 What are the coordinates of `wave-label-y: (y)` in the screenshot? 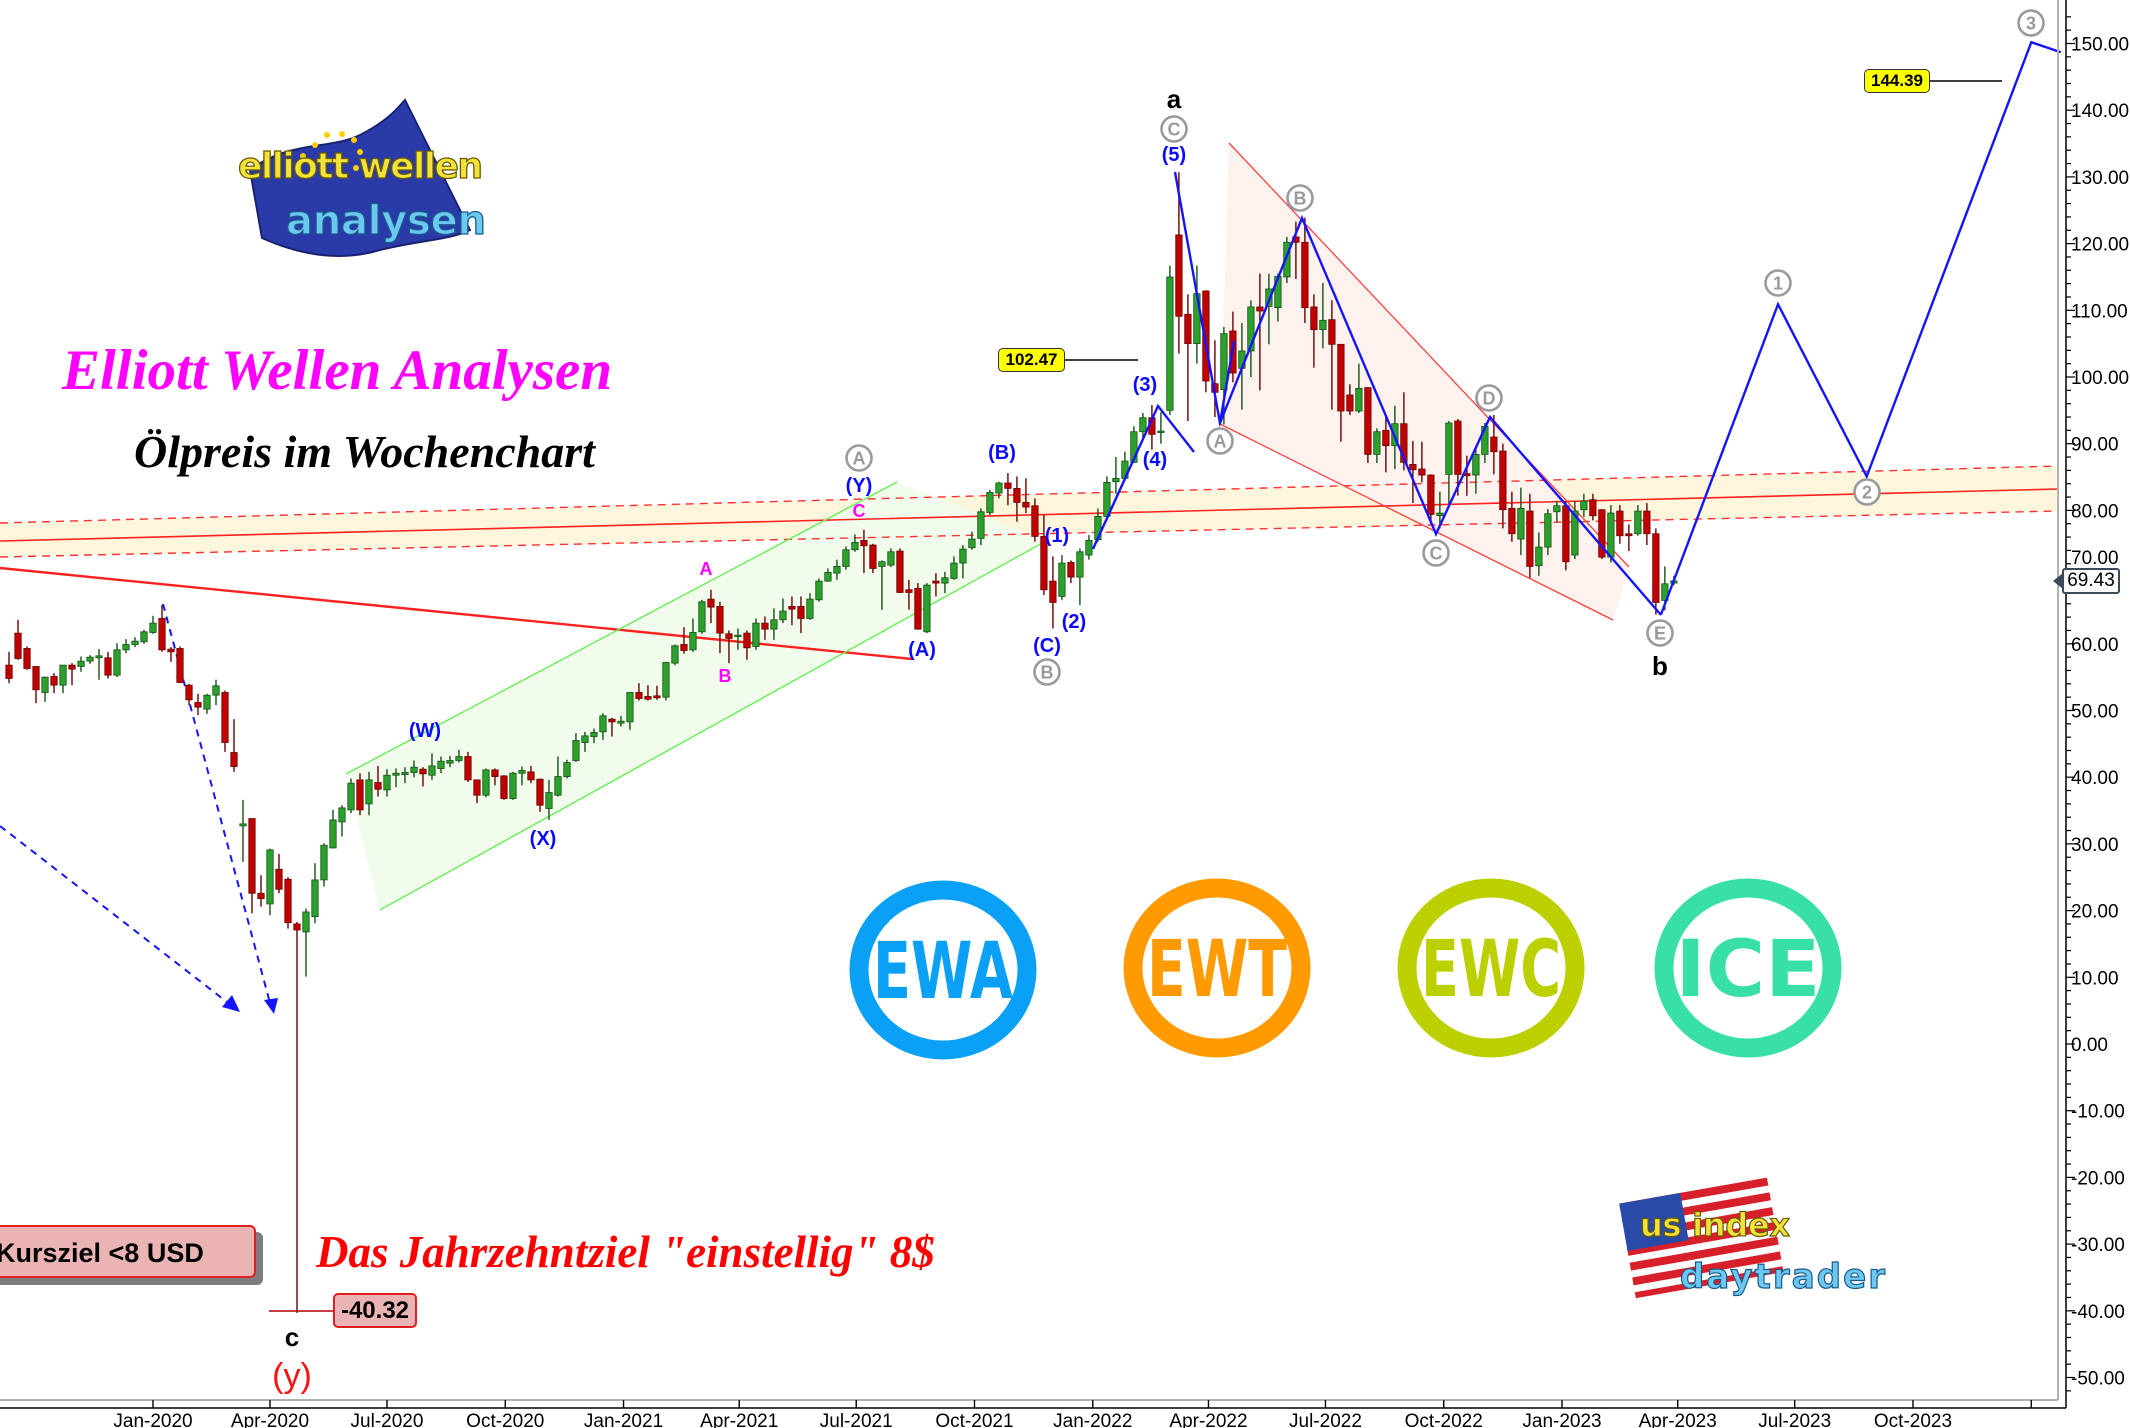 It's located at (292, 1376).